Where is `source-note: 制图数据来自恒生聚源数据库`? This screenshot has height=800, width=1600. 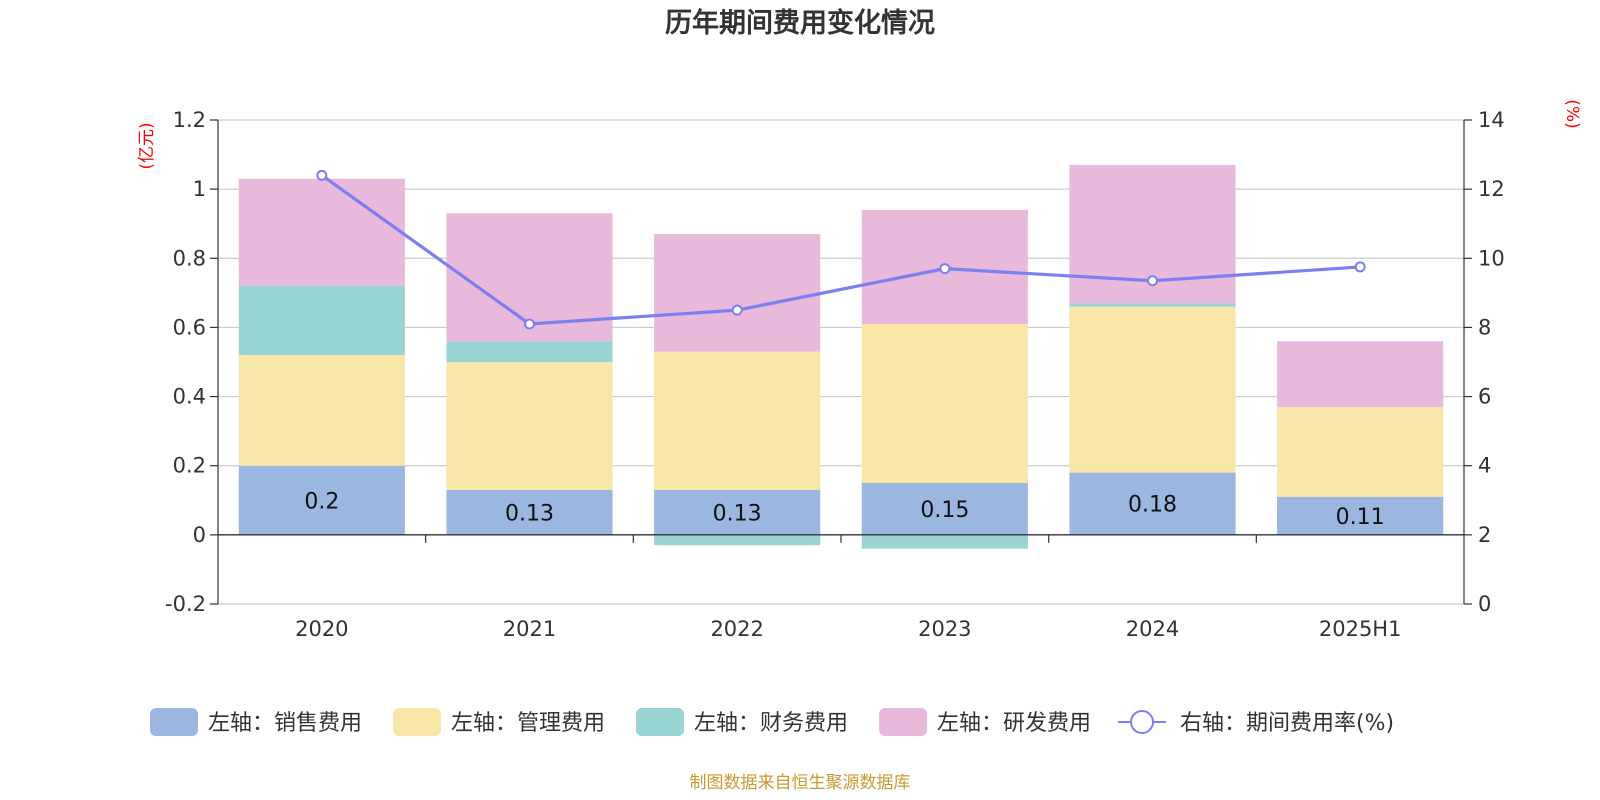
source-note: 制图数据来自恒生聚源数据库 is located at coordinates (800, 783).